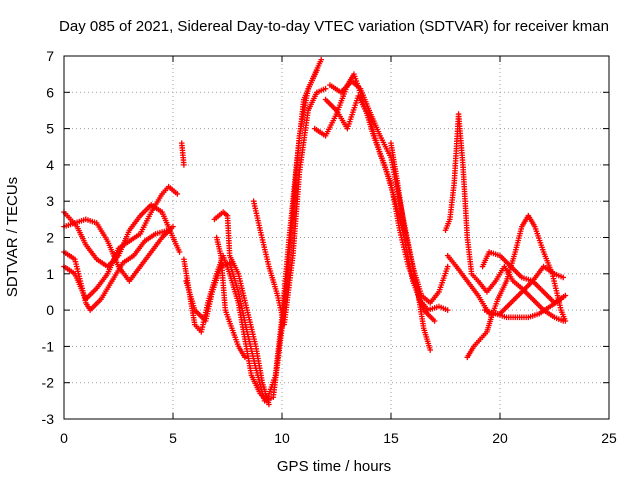  What do you see at coordinates (609, 438) in the screenshot?
I see `x-tick-label: 25` at bounding box center [609, 438].